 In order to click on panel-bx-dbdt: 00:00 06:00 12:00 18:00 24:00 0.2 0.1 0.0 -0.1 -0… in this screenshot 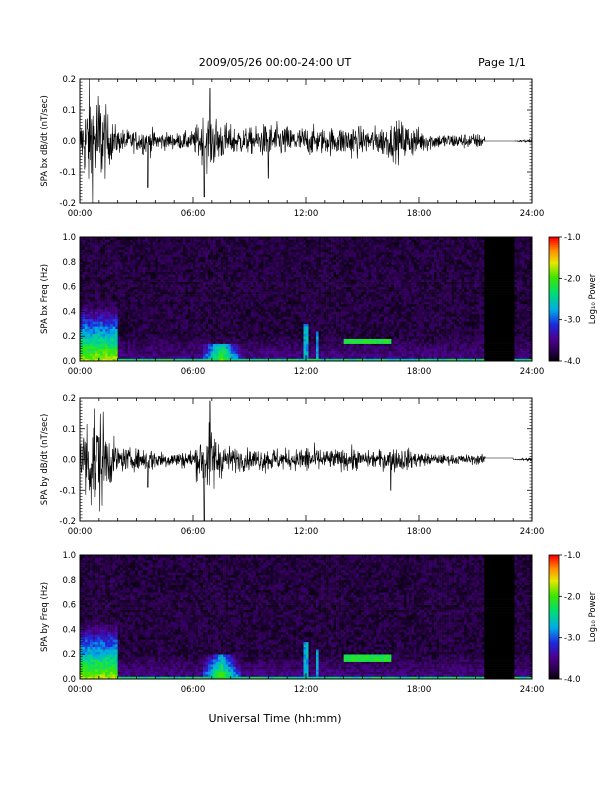, I will do `click(292, 147)`.